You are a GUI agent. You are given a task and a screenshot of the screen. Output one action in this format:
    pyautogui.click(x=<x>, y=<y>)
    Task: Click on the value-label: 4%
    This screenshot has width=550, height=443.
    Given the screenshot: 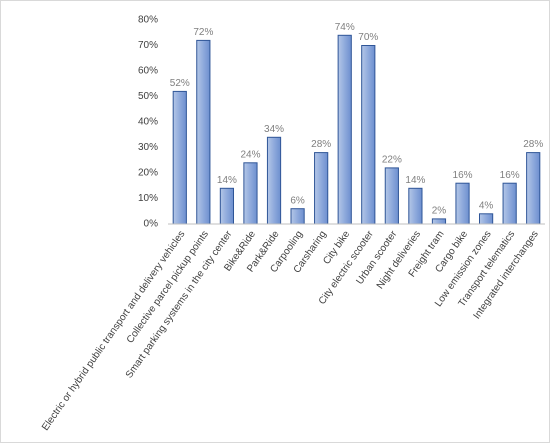 What is the action you would take?
    pyautogui.click(x=486, y=205)
    